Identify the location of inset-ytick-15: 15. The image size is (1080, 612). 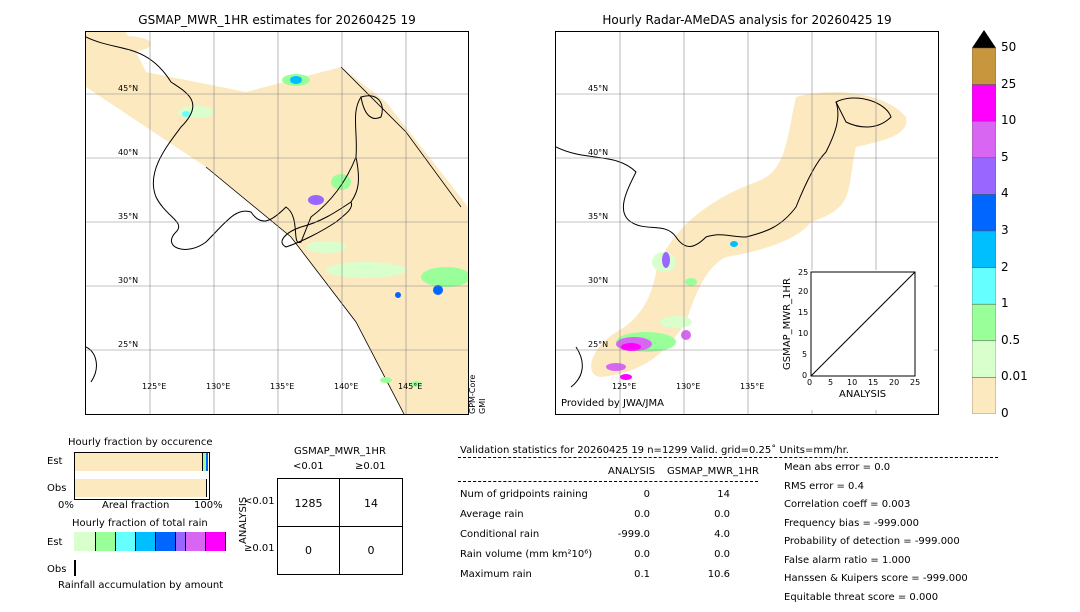
(803, 312).